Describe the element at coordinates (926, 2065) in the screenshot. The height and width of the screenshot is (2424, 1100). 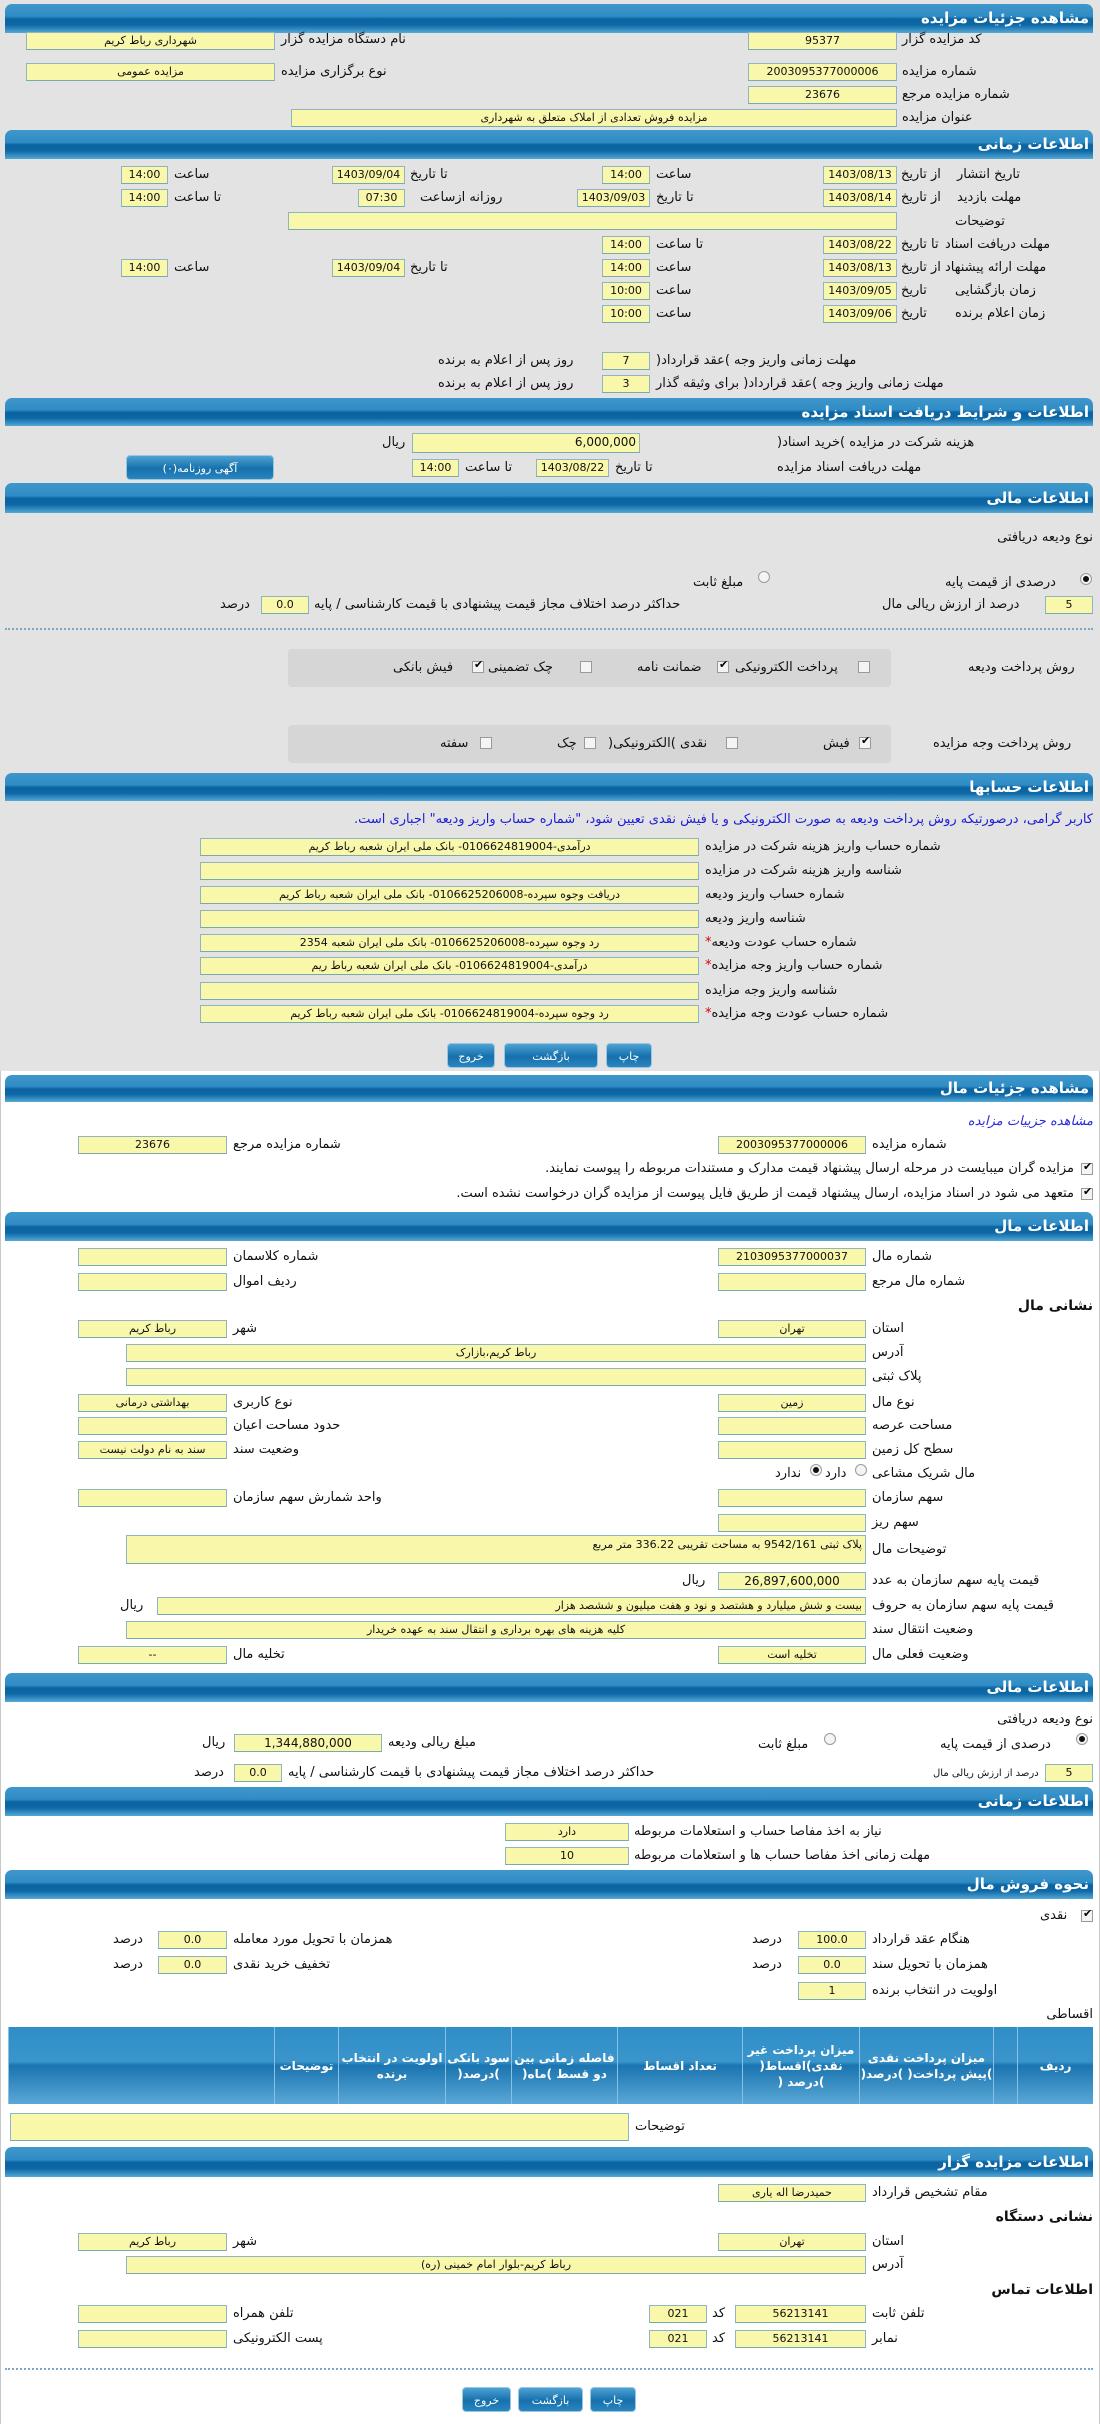
I see `column-header: میزان پرداخت نقدی )پیش پرداخت( )درصد(` at that location.